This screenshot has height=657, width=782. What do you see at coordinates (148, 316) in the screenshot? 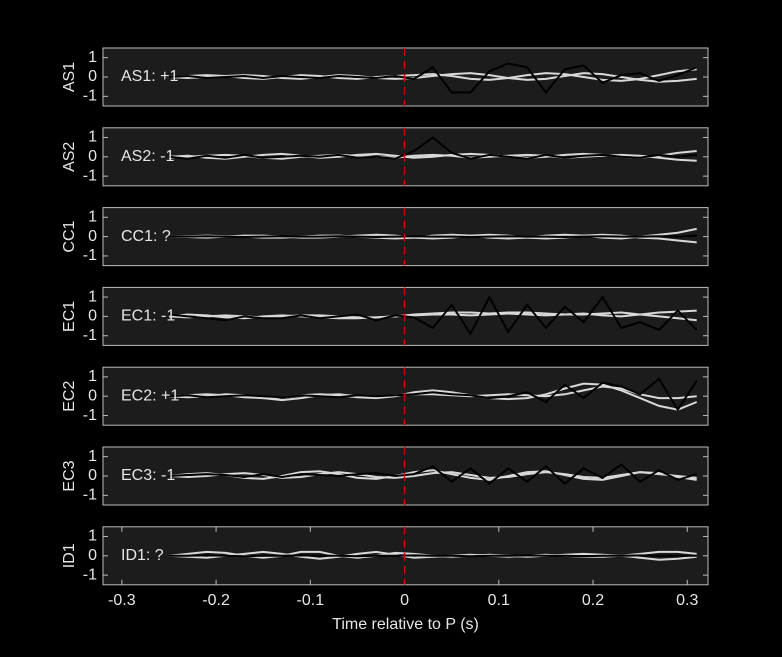
I see `annotation: EC1: -1` at bounding box center [148, 316].